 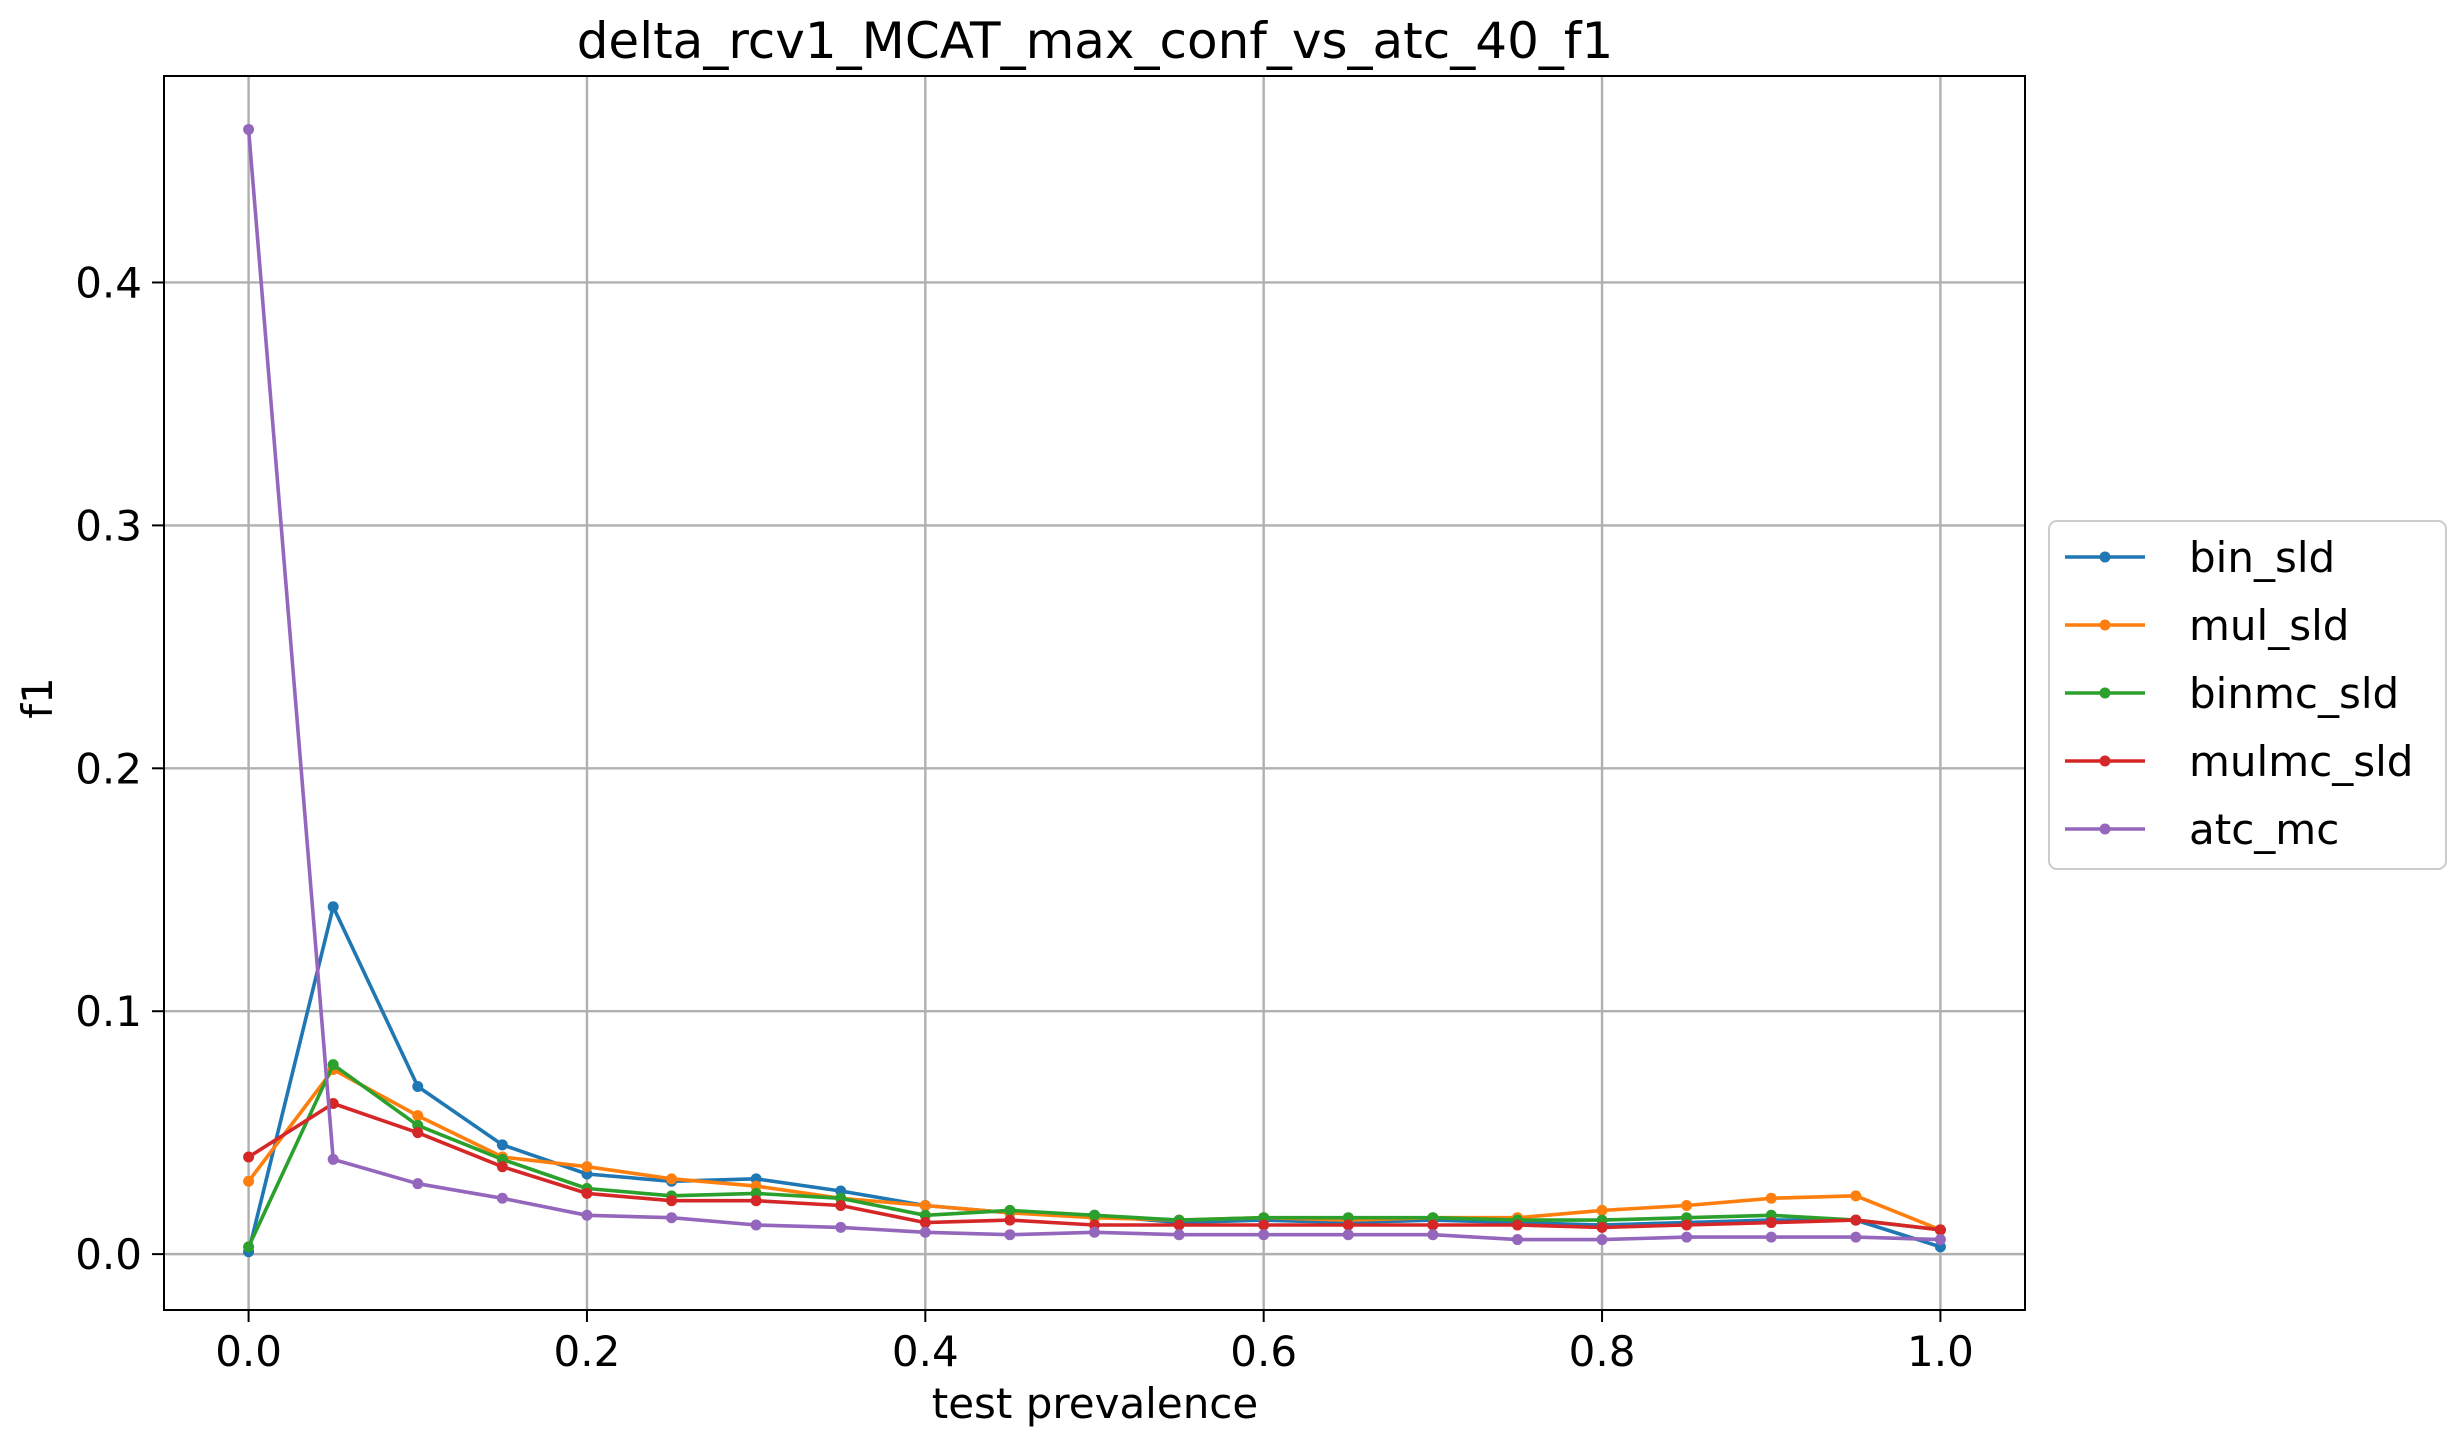 I want to click on y-tick-label: 0.2, so click(x=108, y=768).